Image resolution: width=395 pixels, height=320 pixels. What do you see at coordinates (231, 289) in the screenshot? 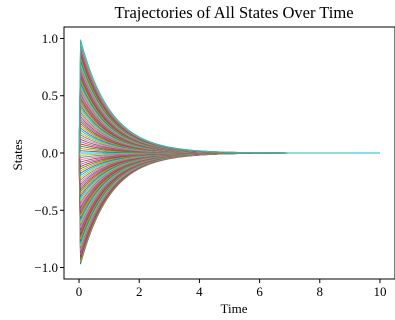
I see `x-axis: 0 2 4 6 8 10` at bounding box center [231, 289].